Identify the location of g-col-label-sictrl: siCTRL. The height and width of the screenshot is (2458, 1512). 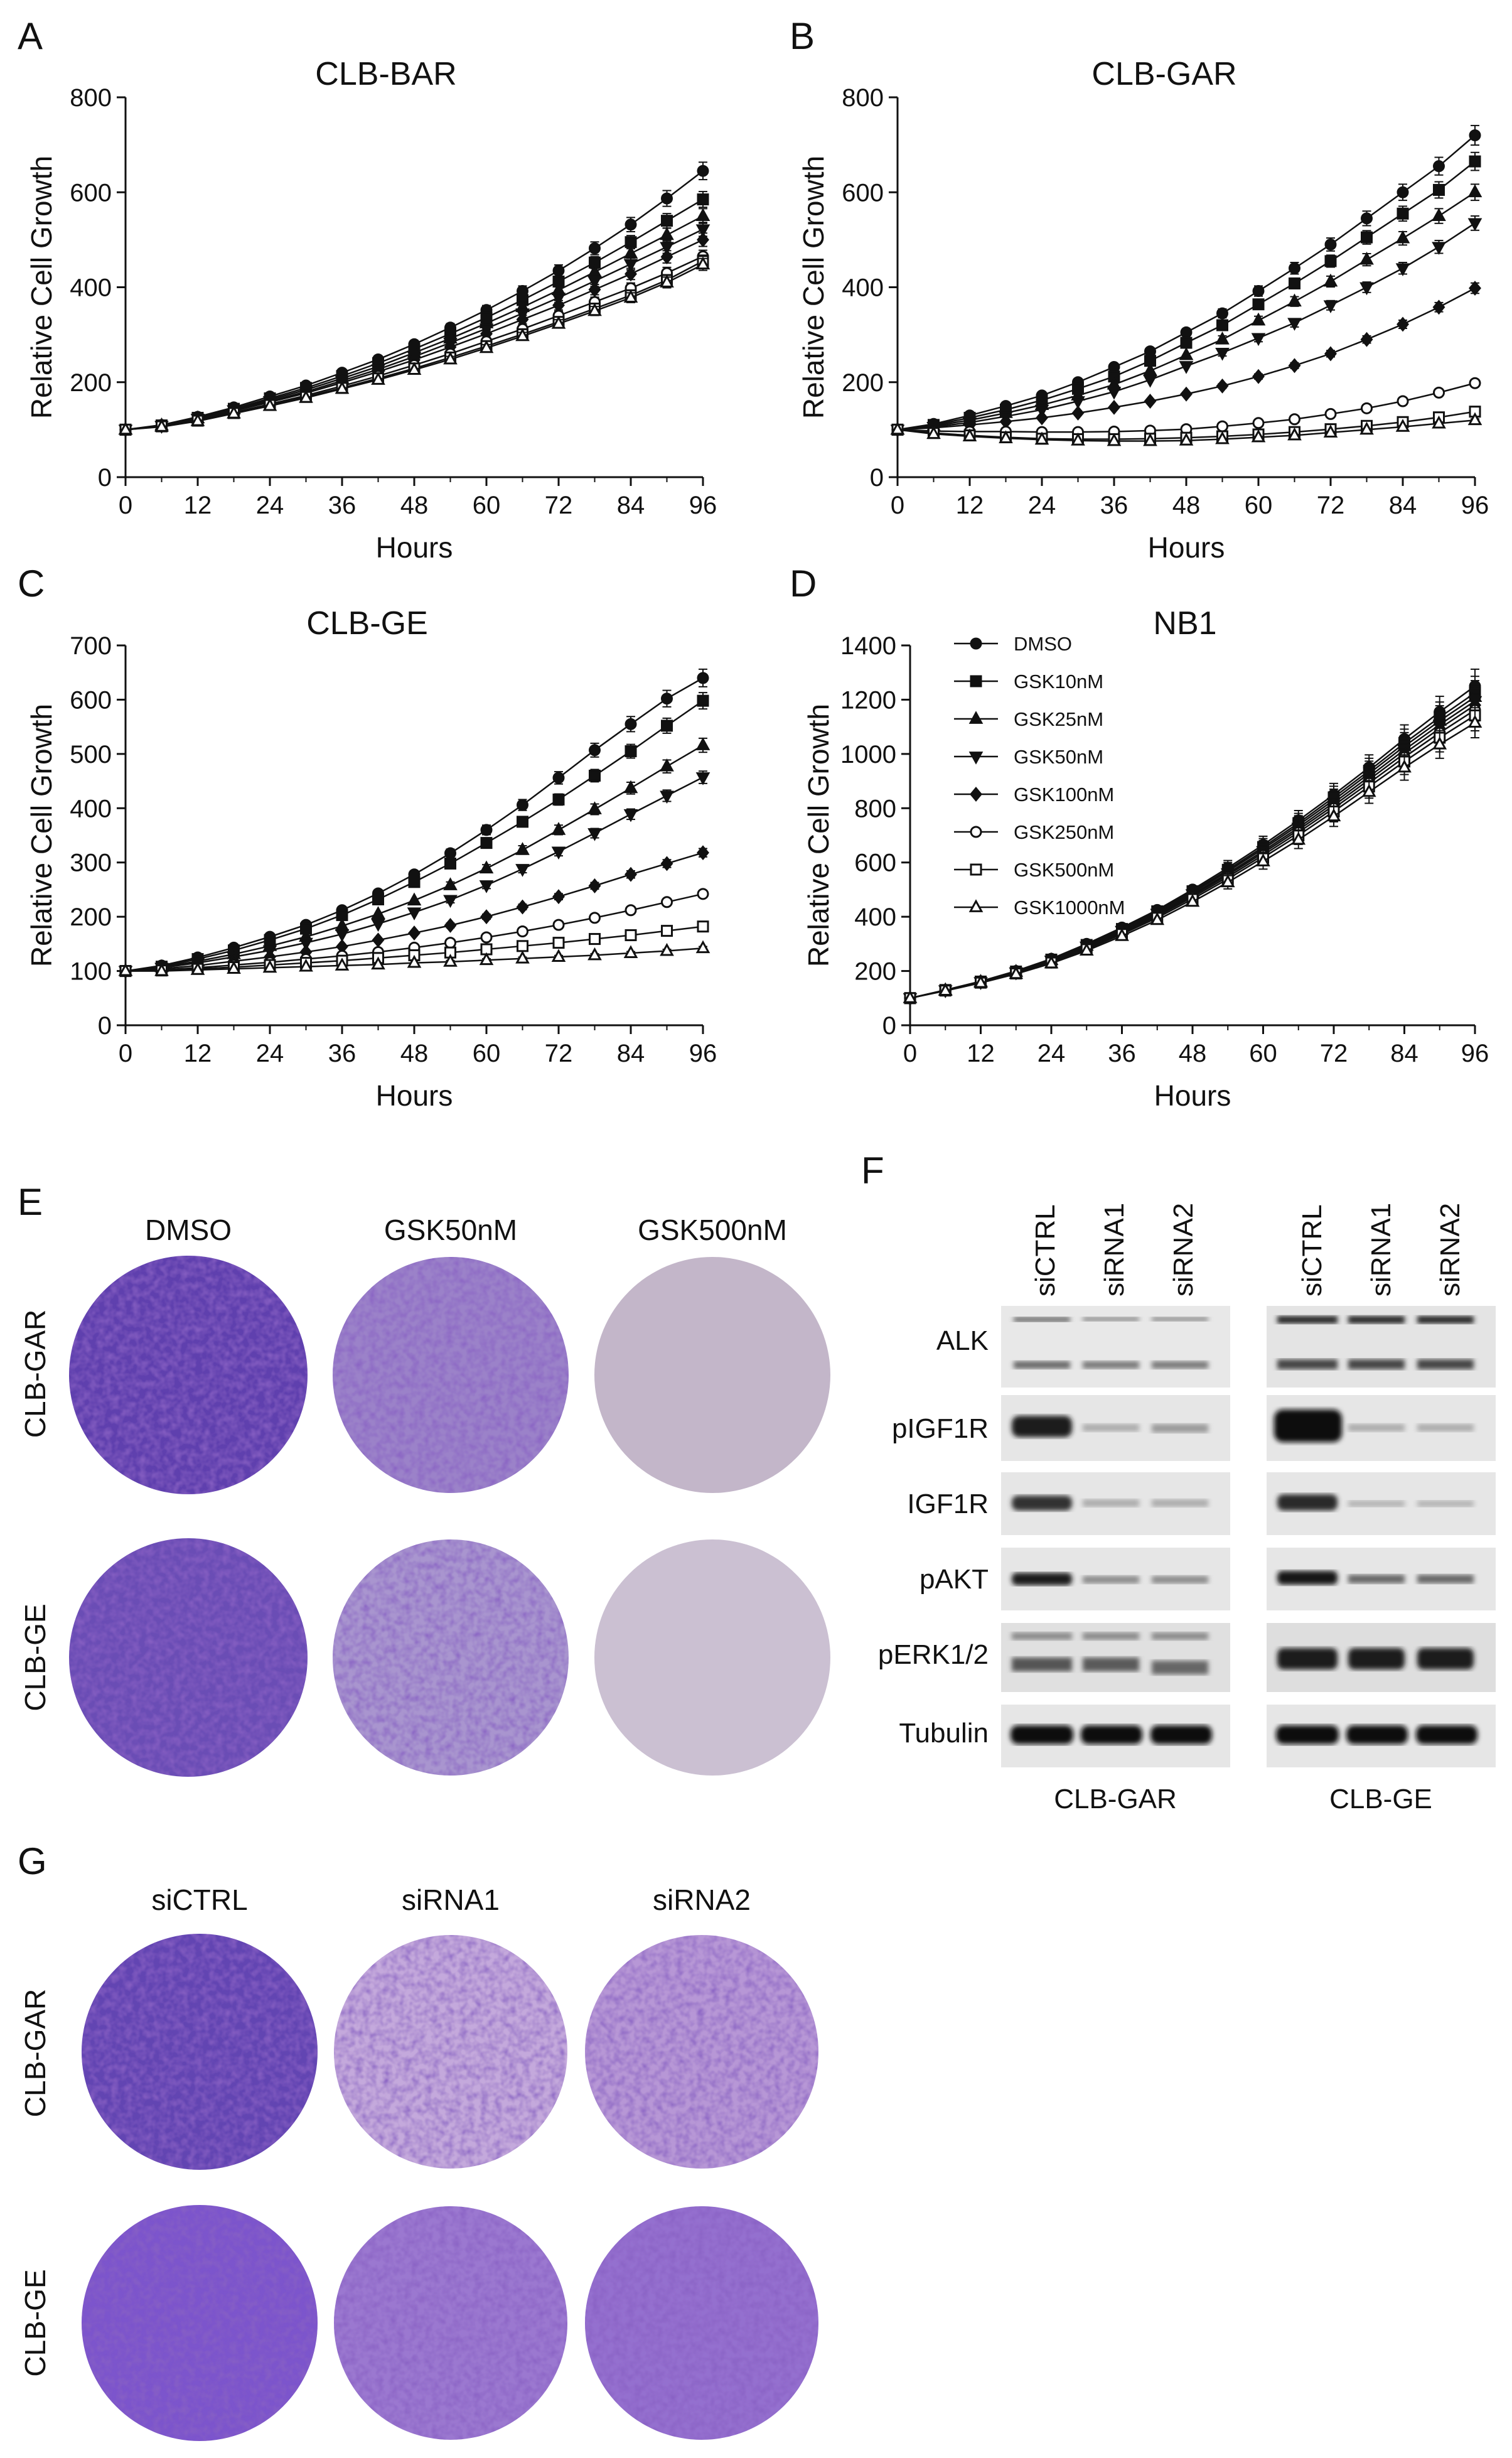
(199, 1900).